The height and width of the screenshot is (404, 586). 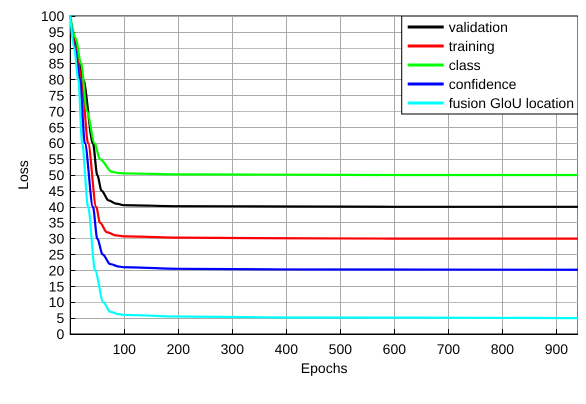 What do you see at coordinates (52, 16) in the screenshot?
I see `y-tick-label: 100` at bounding box center [52, 16].